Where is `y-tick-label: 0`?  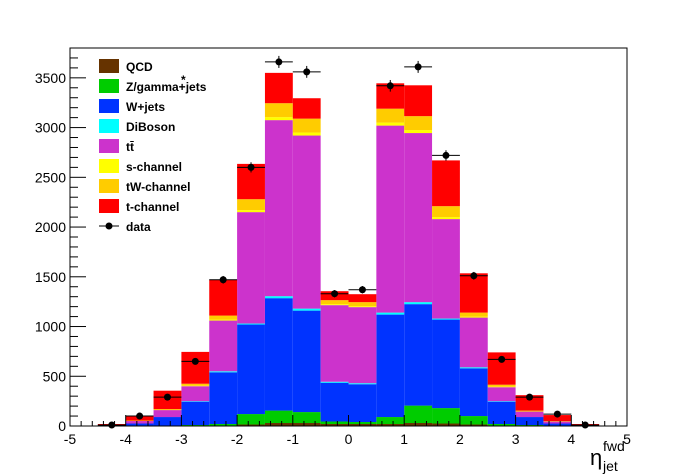 y-tick-label: 0 is located at coordinates (62, 426).